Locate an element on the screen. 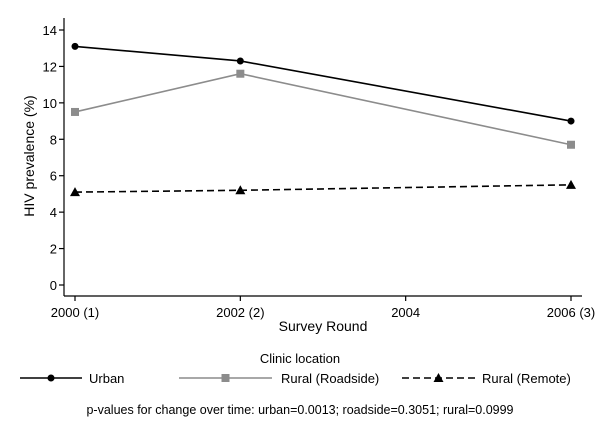  y-tick-label: 14 is located at coordinates (50, 30).